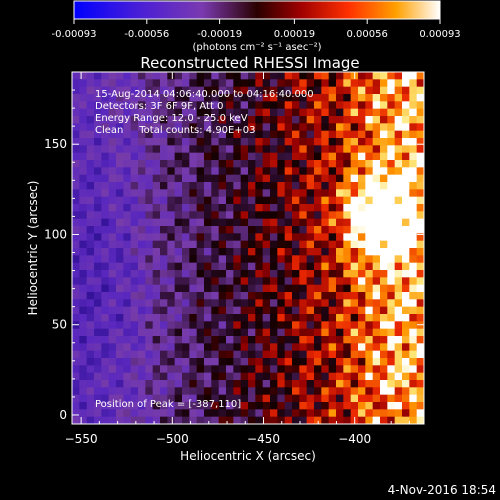 This screenshot has width=500, height=500. What do you see at coordinates (55, 234) in the screenshot?
I see `y-tick-label: 100` at bounding box center [55, 234].